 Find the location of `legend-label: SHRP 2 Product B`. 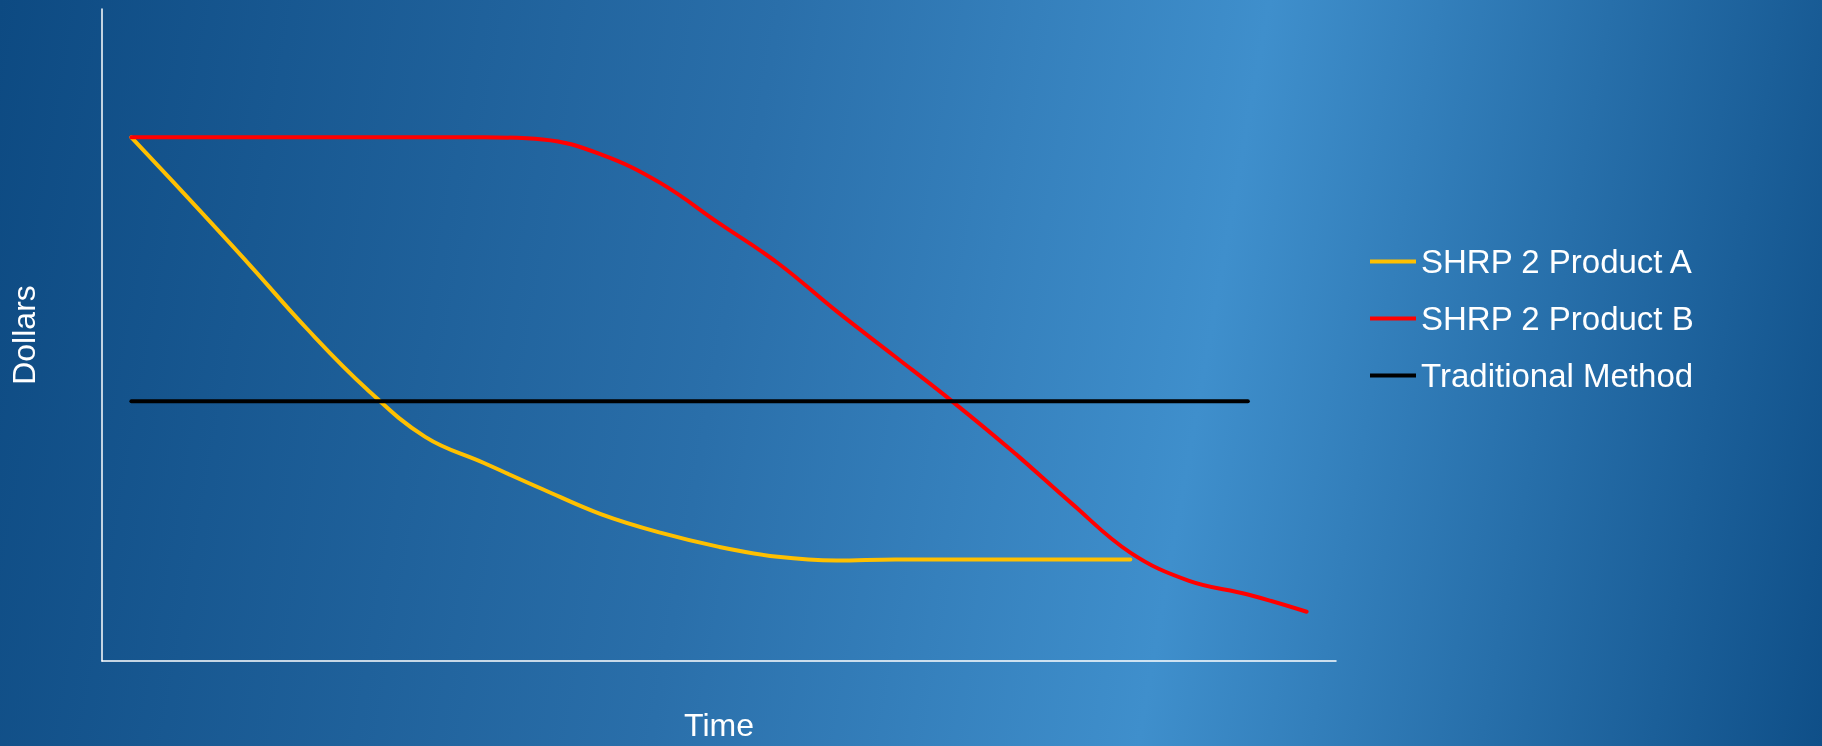

legend-label: SHRP 2 Product B is located at coordinates (1557, 318).